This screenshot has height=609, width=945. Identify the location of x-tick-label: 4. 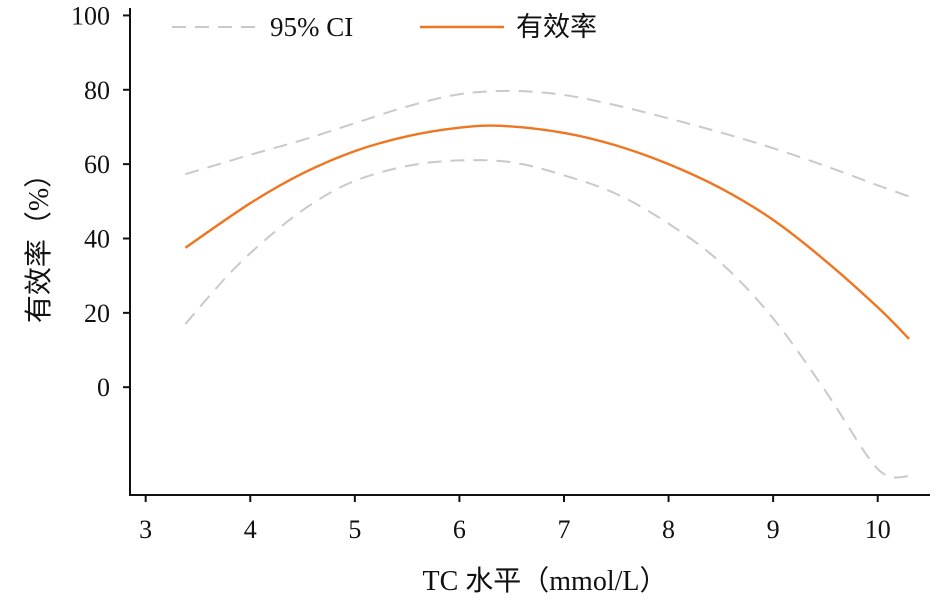
(250, 529).